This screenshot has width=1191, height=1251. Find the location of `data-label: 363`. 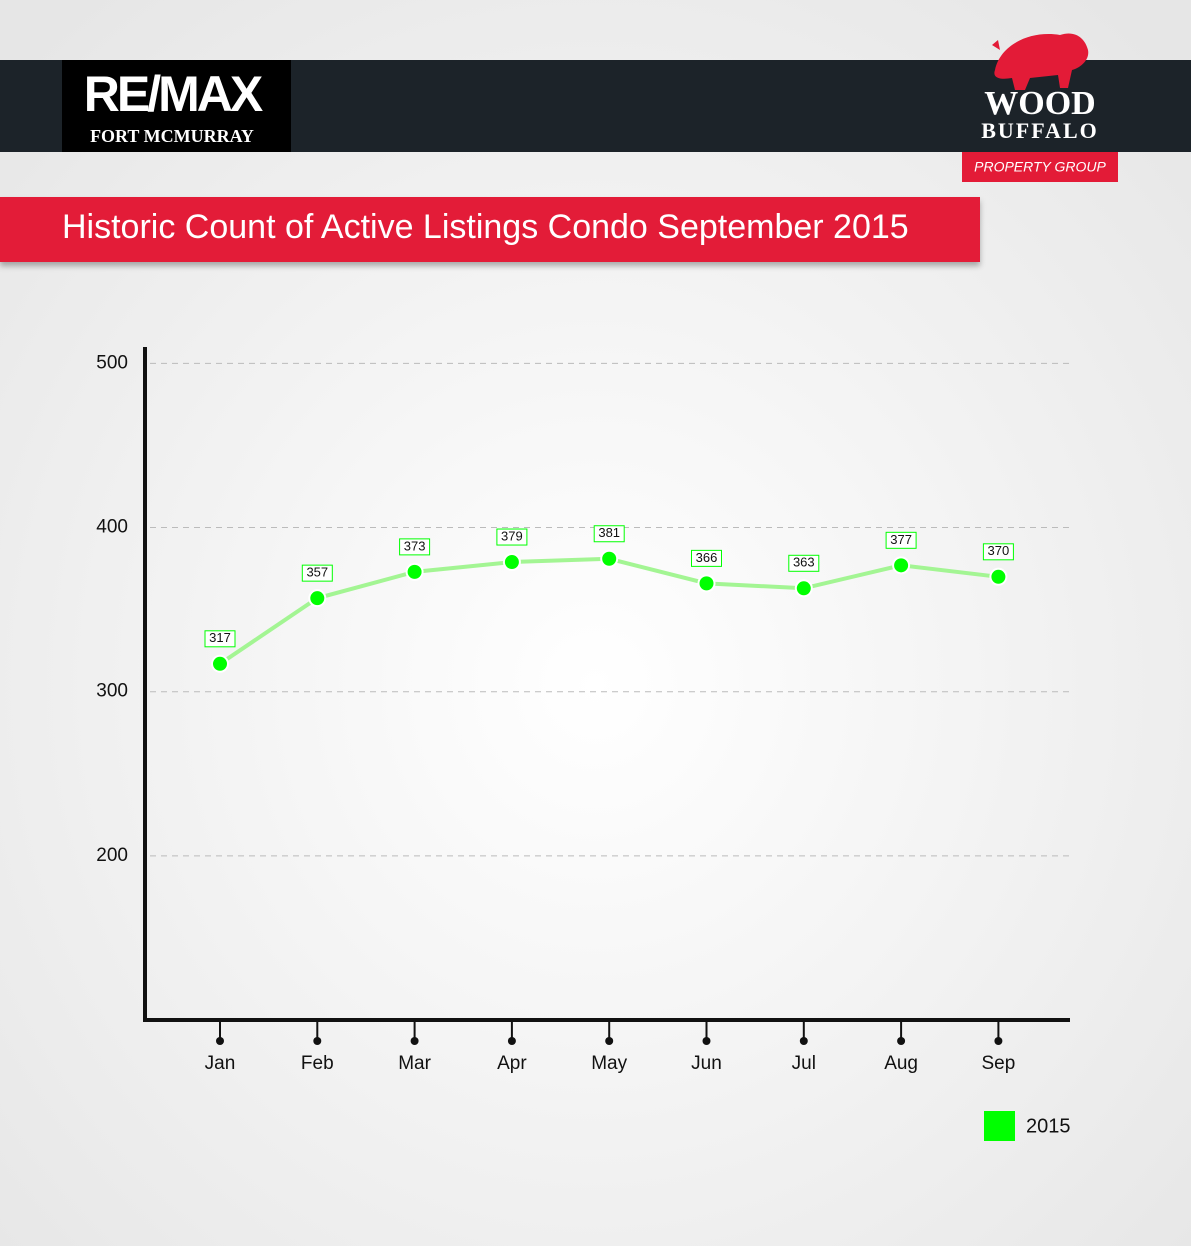

data-label: 363 is located at coordinates (804, 562).